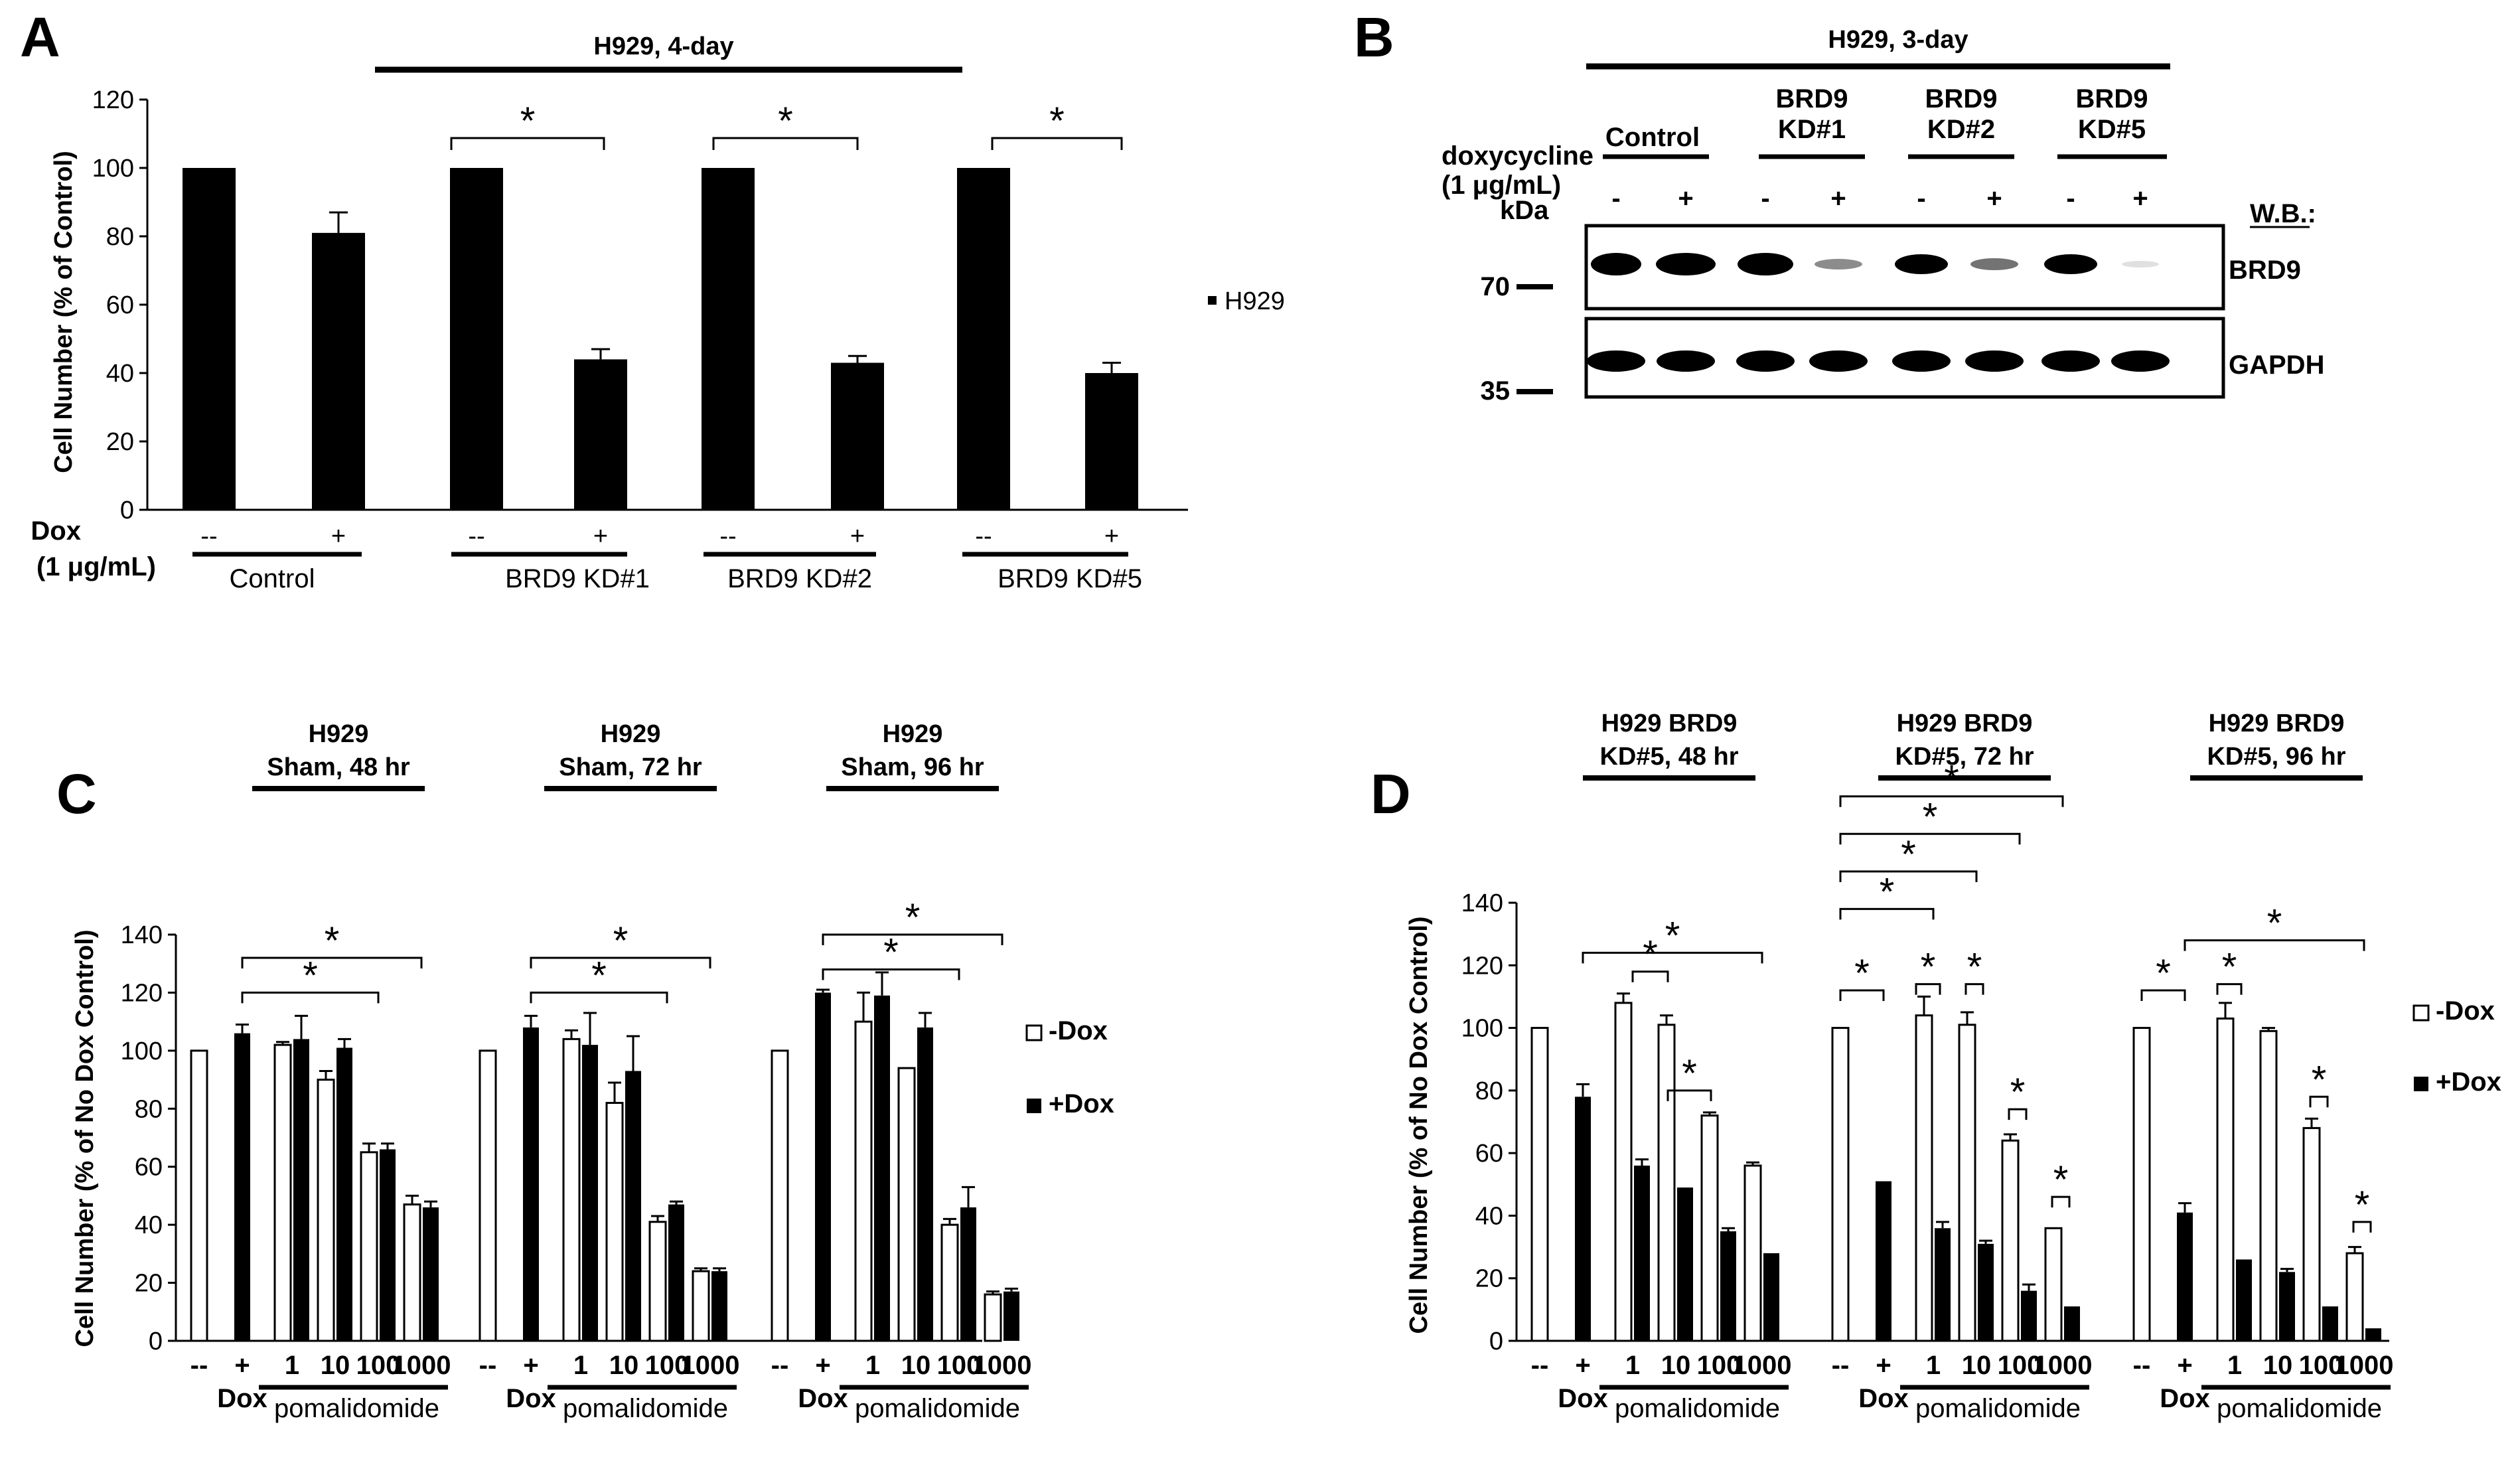  What do you see at coordinates (1812, 130) in the screenshot?
I see `panel-b-group-kd1-l2: KD#1` at bounding box center [1812, 130].